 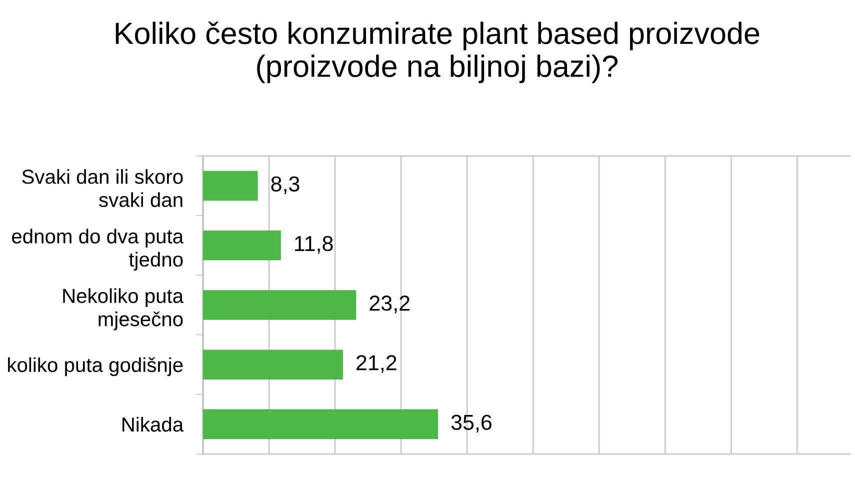 I want to click on chart-title: Koliko često konzumirate plant based proizvode (proizvode na biljnoj bazi)?, so click(x=438, y=53).